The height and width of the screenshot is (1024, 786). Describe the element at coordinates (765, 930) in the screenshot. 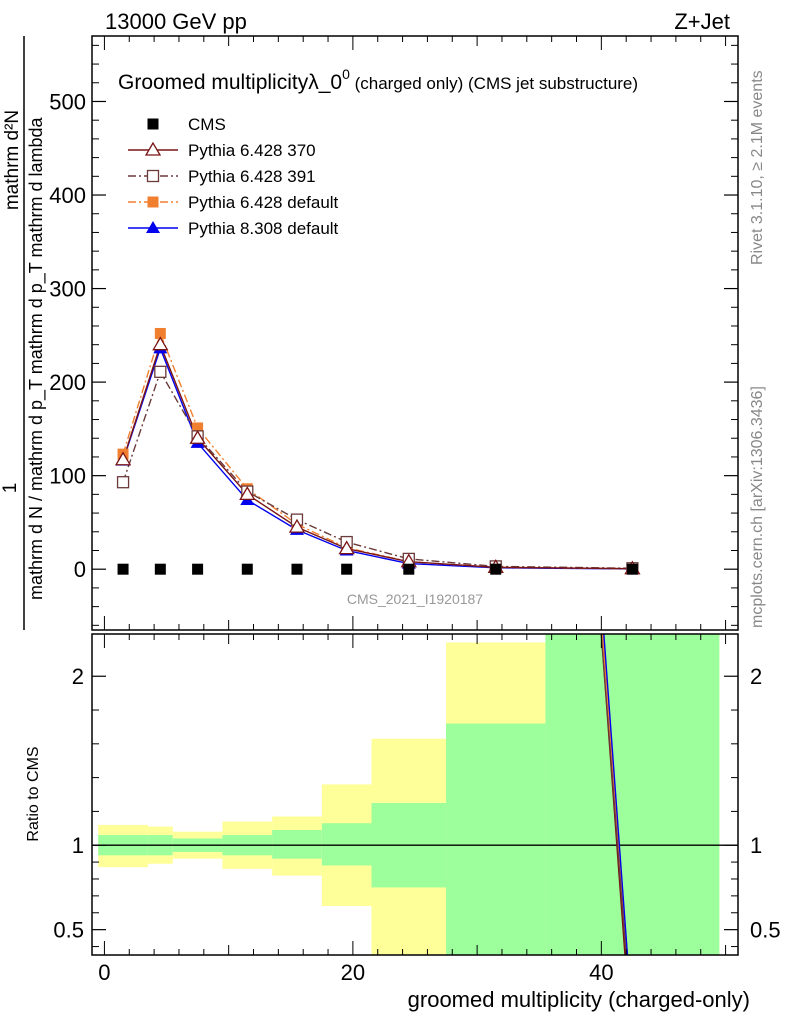

I see `ratio-y-tick-label-right: 0.5` at that location.